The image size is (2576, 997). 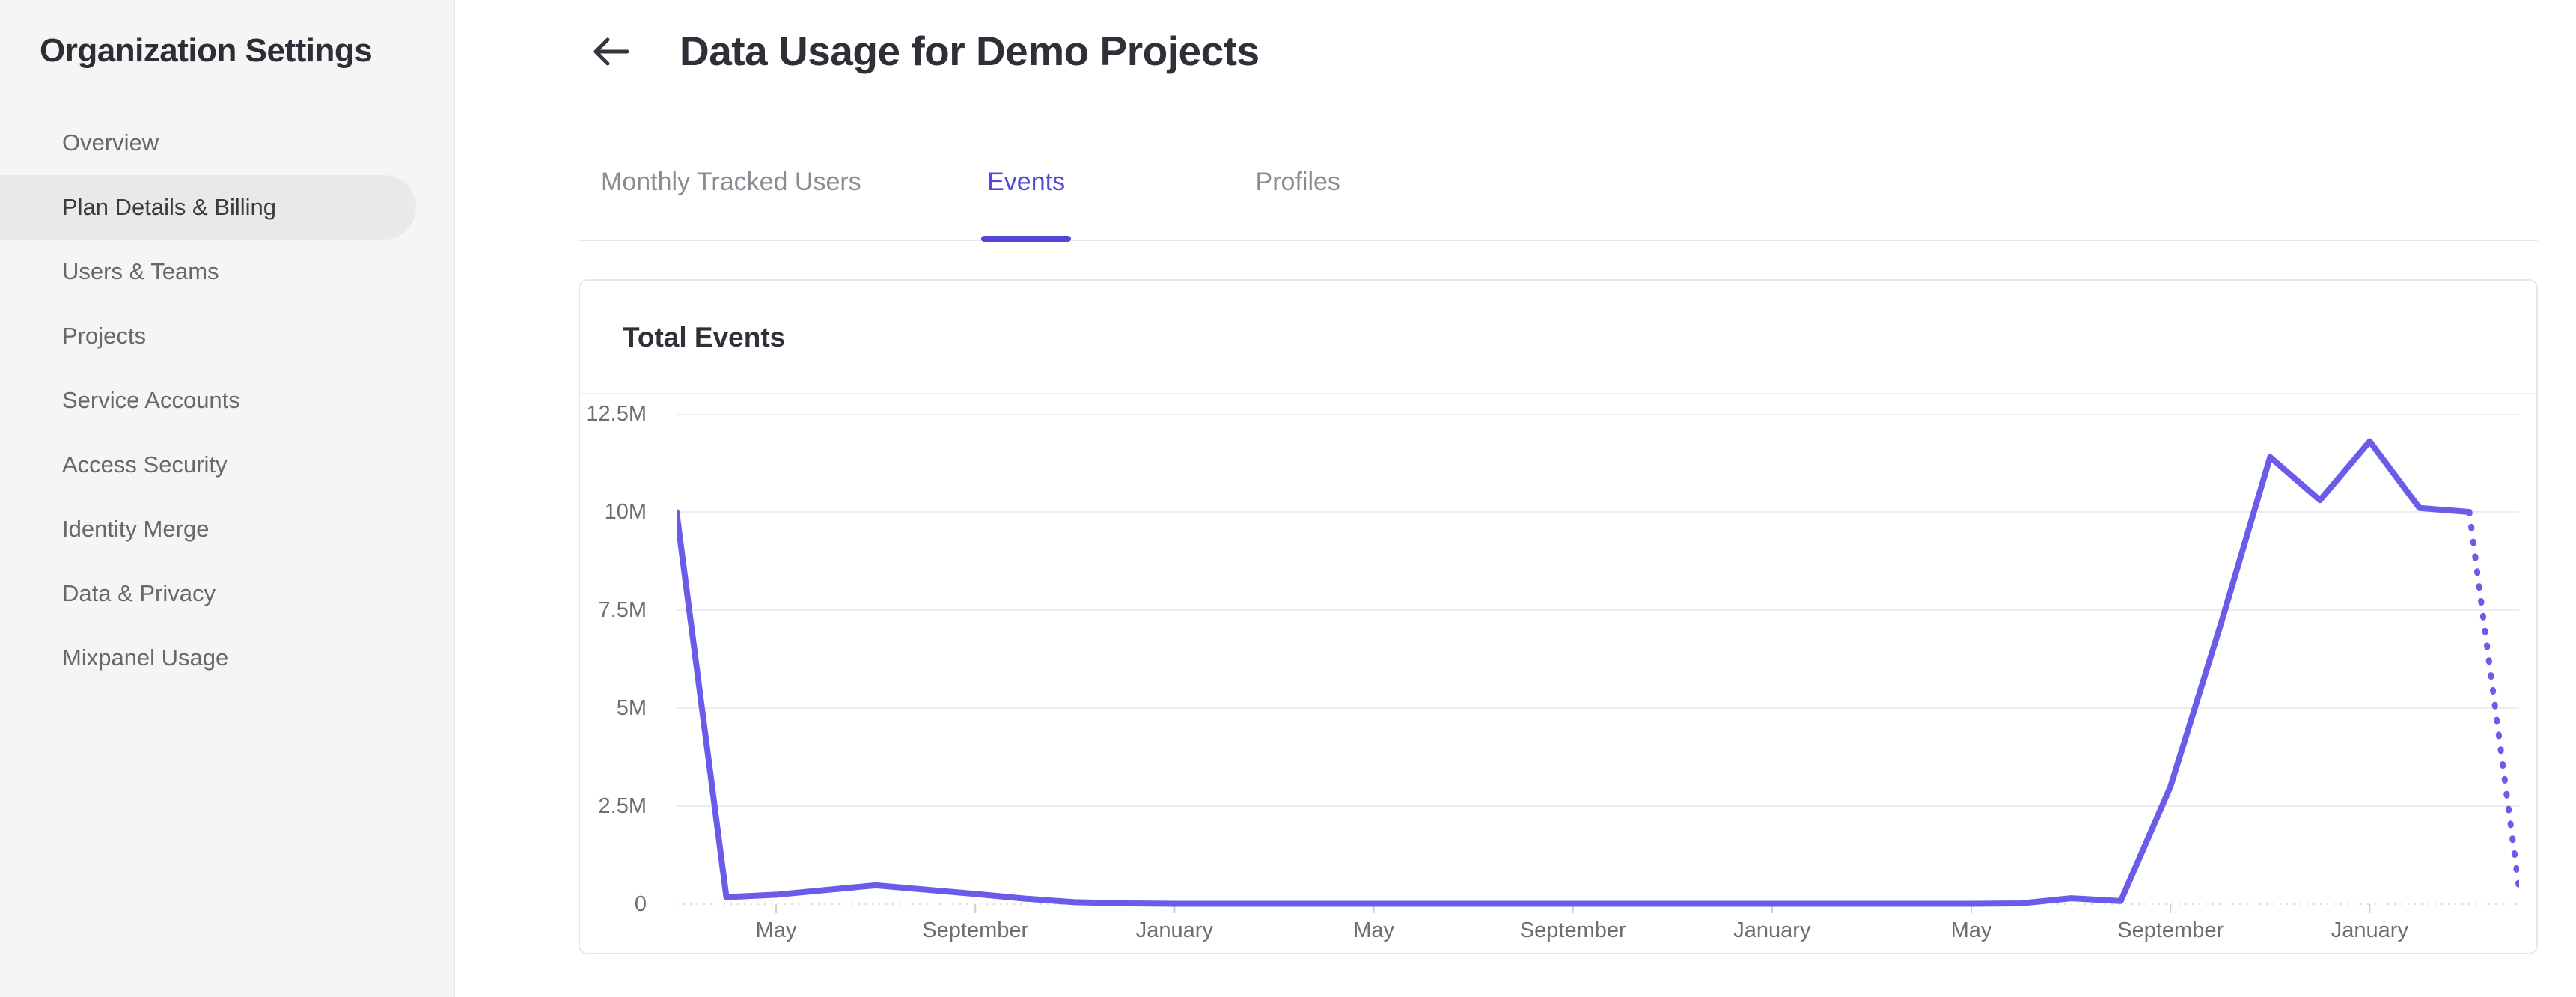 I want to click on sidebar-item-users-teams: Users & Teams, so click(x=140, y=271).